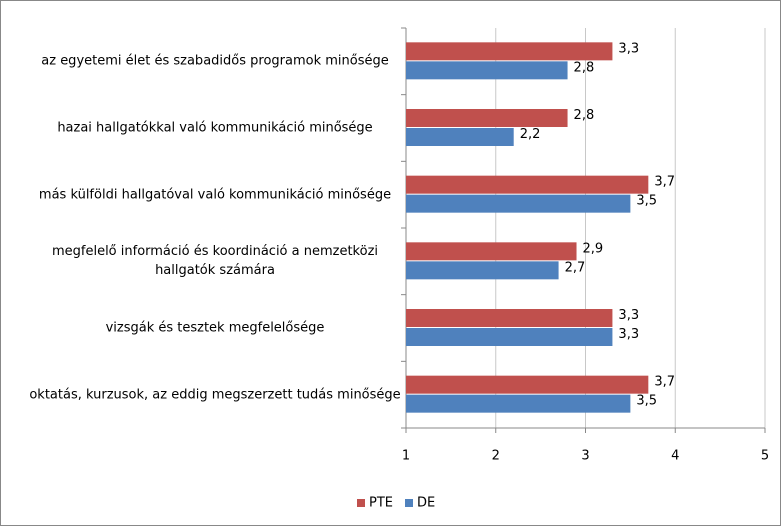  What do you see at coordinates (585, 456) in the screenshot?
I see `x-tick-label: 3` at bounding box center [585, 456].